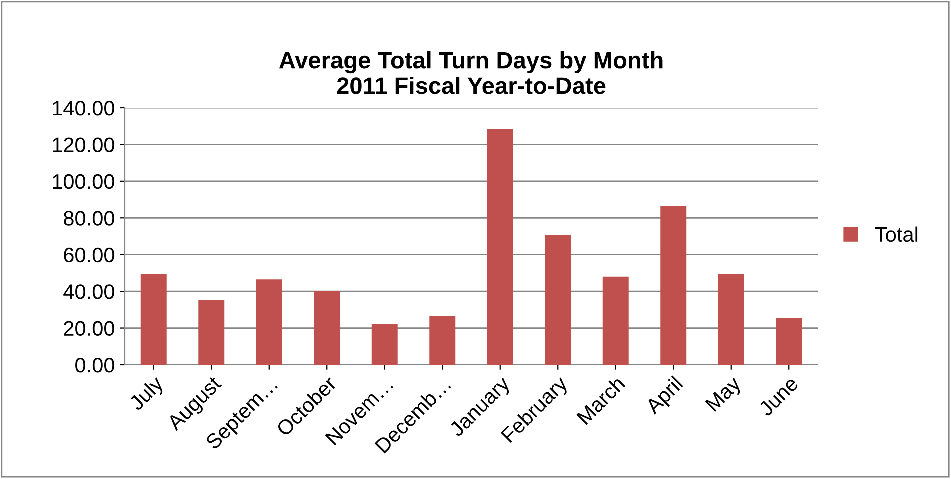 This screenshot has height=479, width=951. What do you see at coordinates (83, 108) in the screenshot?
I see `y-tick-label: 140.00` at bounding box center [83, 108].